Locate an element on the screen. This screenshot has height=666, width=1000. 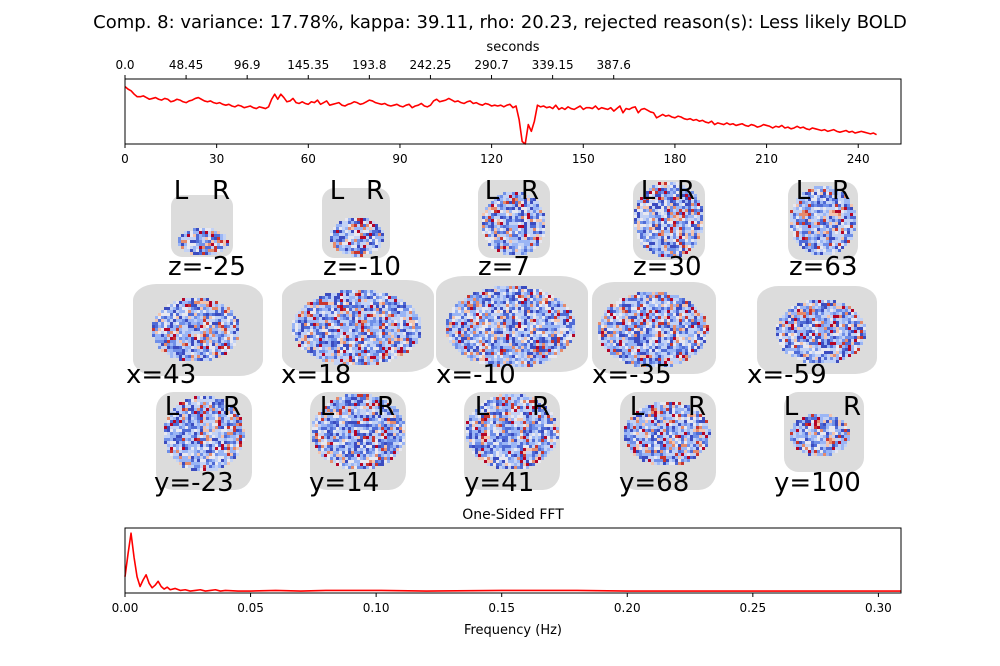
slice-coordinate-label: y=68 is located at coordinates (654, 483).